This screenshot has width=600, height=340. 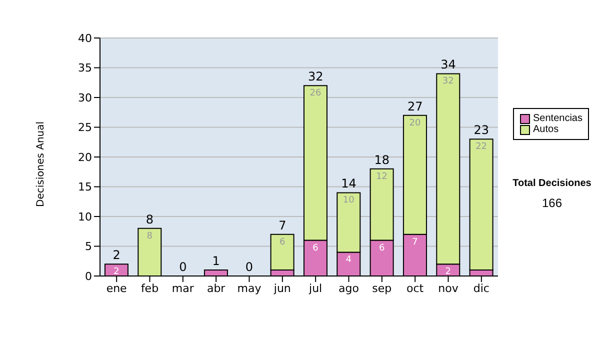 What do you see at coordinates (149, 288) in the screenshot?
I see `x-tick-label: feb` at bounding box center [149, 288].